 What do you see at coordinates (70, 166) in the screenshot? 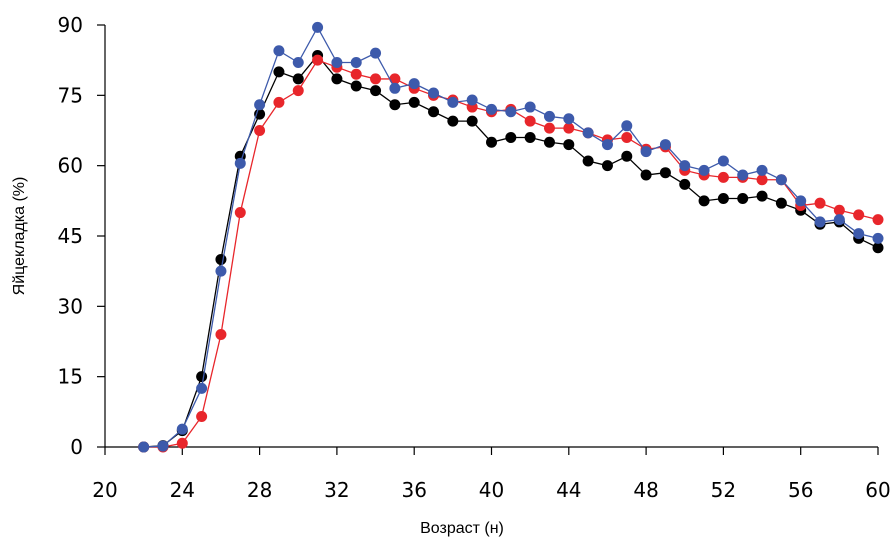
I see `y-tick-label: 60` at bounding box center [70, 166].